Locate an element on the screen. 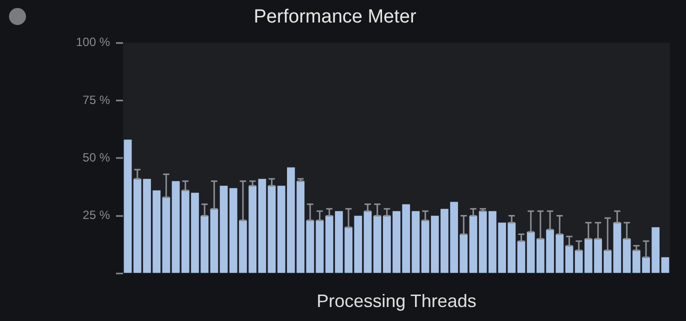 This screenshot has width=686, height=321. y-tick-label: 25 % is located at coordinates (96, 215).